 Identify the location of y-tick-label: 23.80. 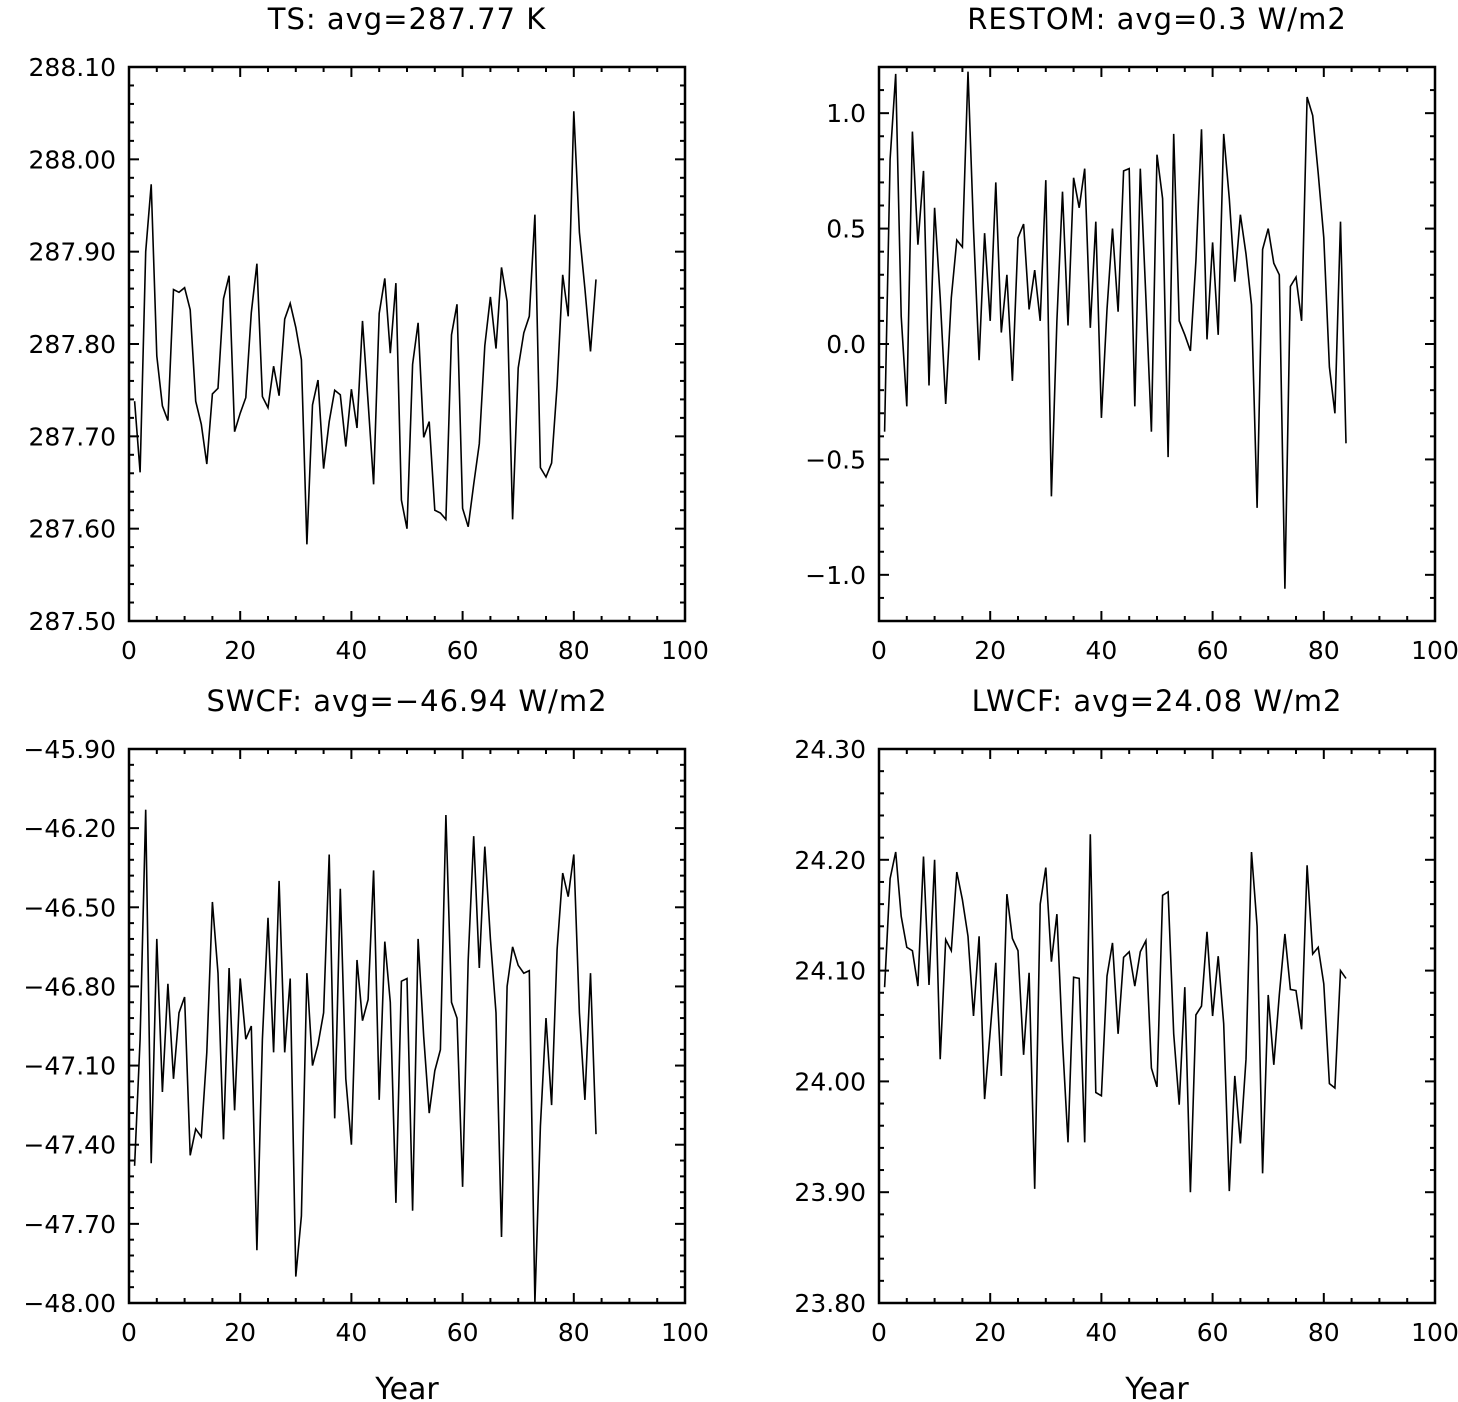
(830, 1303).